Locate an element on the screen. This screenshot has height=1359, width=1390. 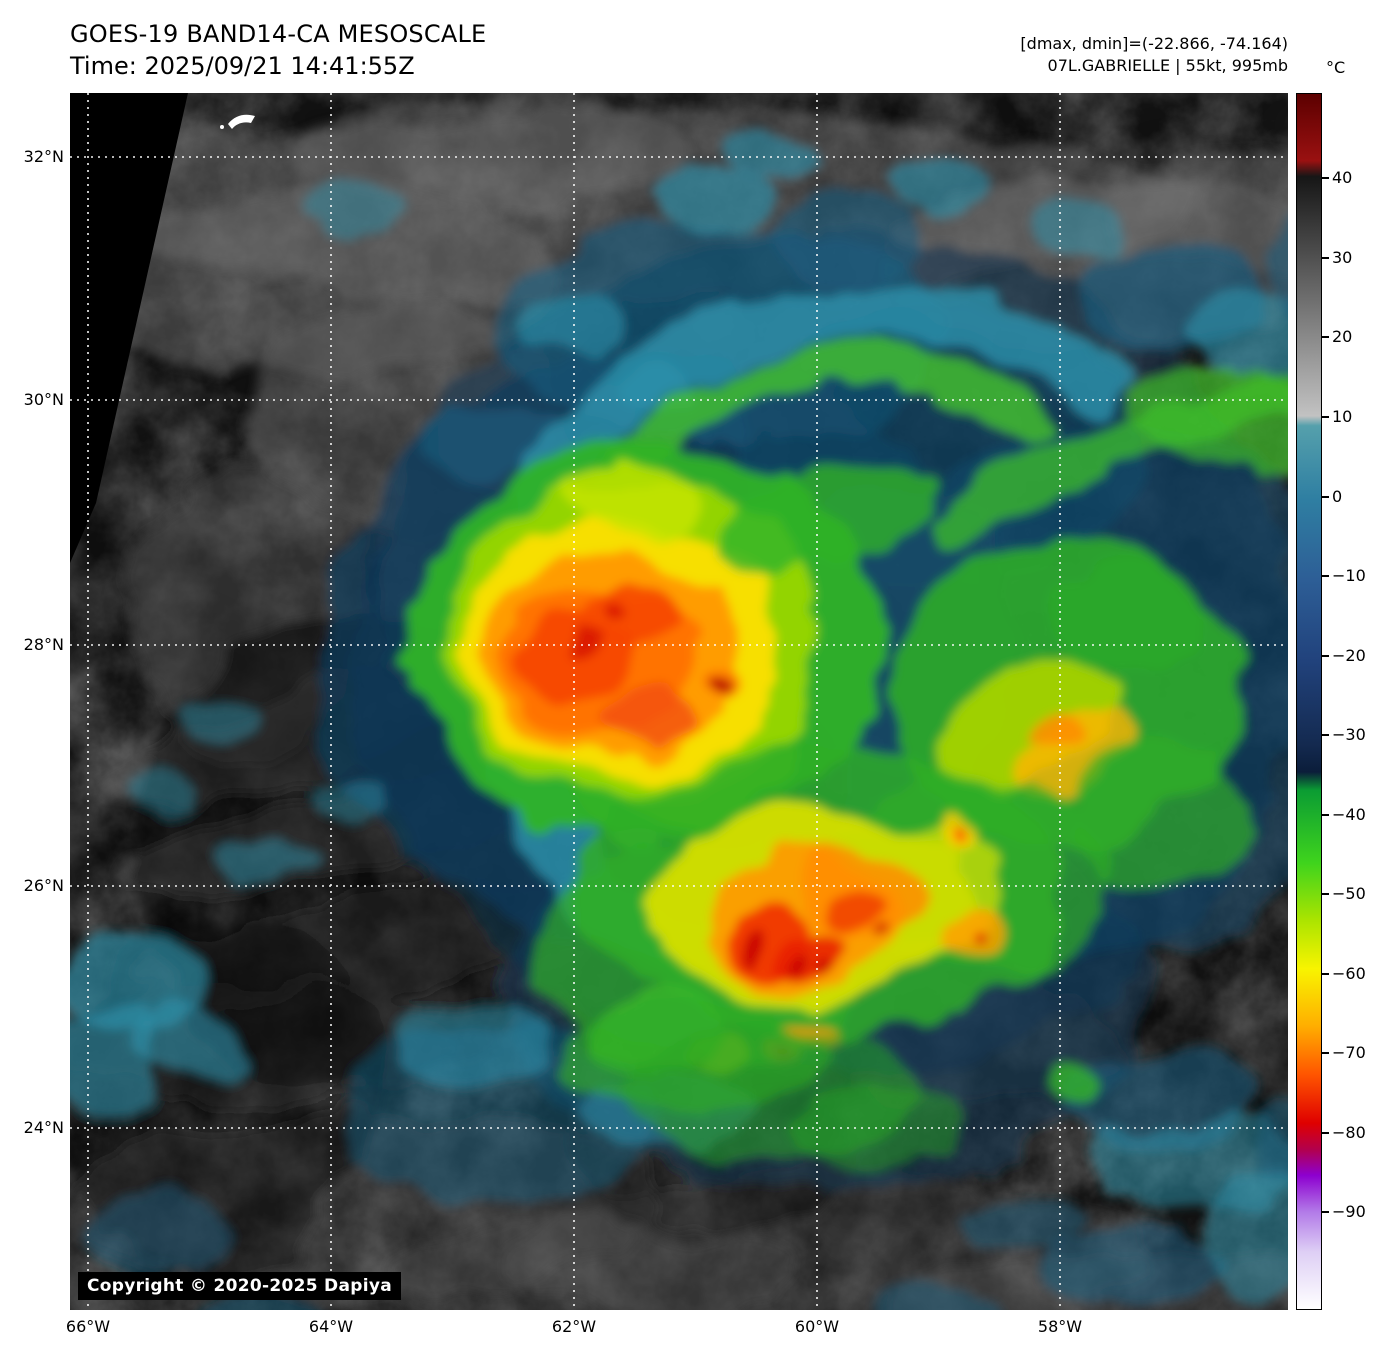
data-range-label: [dmax, dmin]=(-22.866, -74.164) is located at coordinates (1154, 43).